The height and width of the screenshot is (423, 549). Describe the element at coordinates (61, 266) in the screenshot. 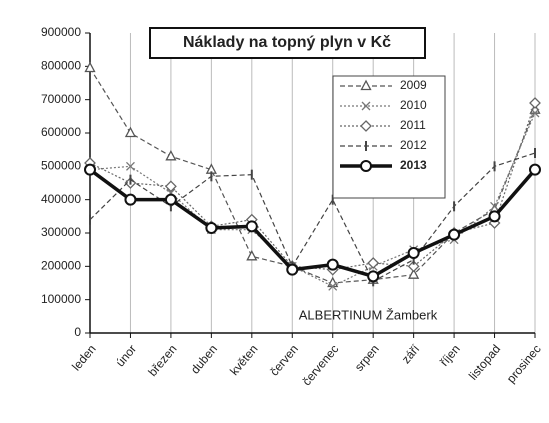

I see `y-tick-label: 200000` at that location.